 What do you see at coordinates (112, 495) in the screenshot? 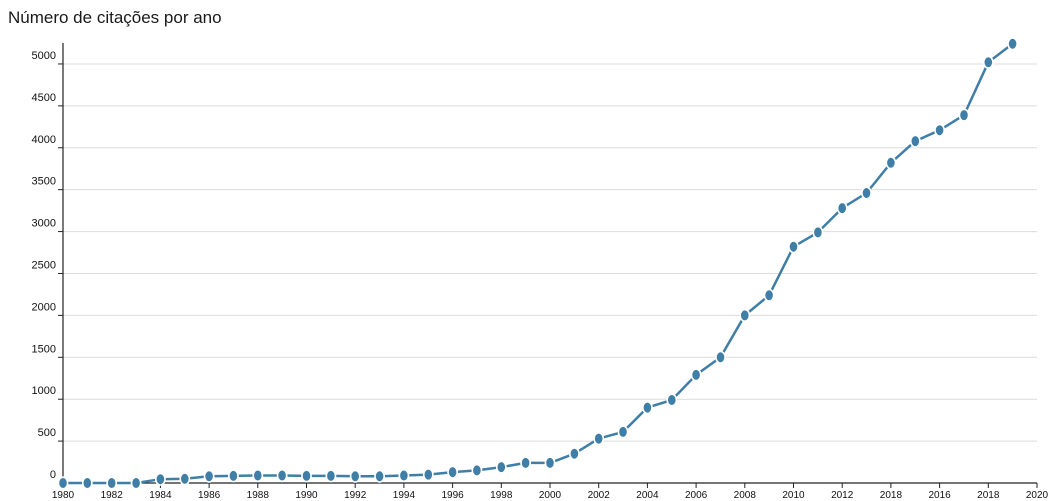
I see `x-tick-label: 1982` at bounding box center [112, 495].